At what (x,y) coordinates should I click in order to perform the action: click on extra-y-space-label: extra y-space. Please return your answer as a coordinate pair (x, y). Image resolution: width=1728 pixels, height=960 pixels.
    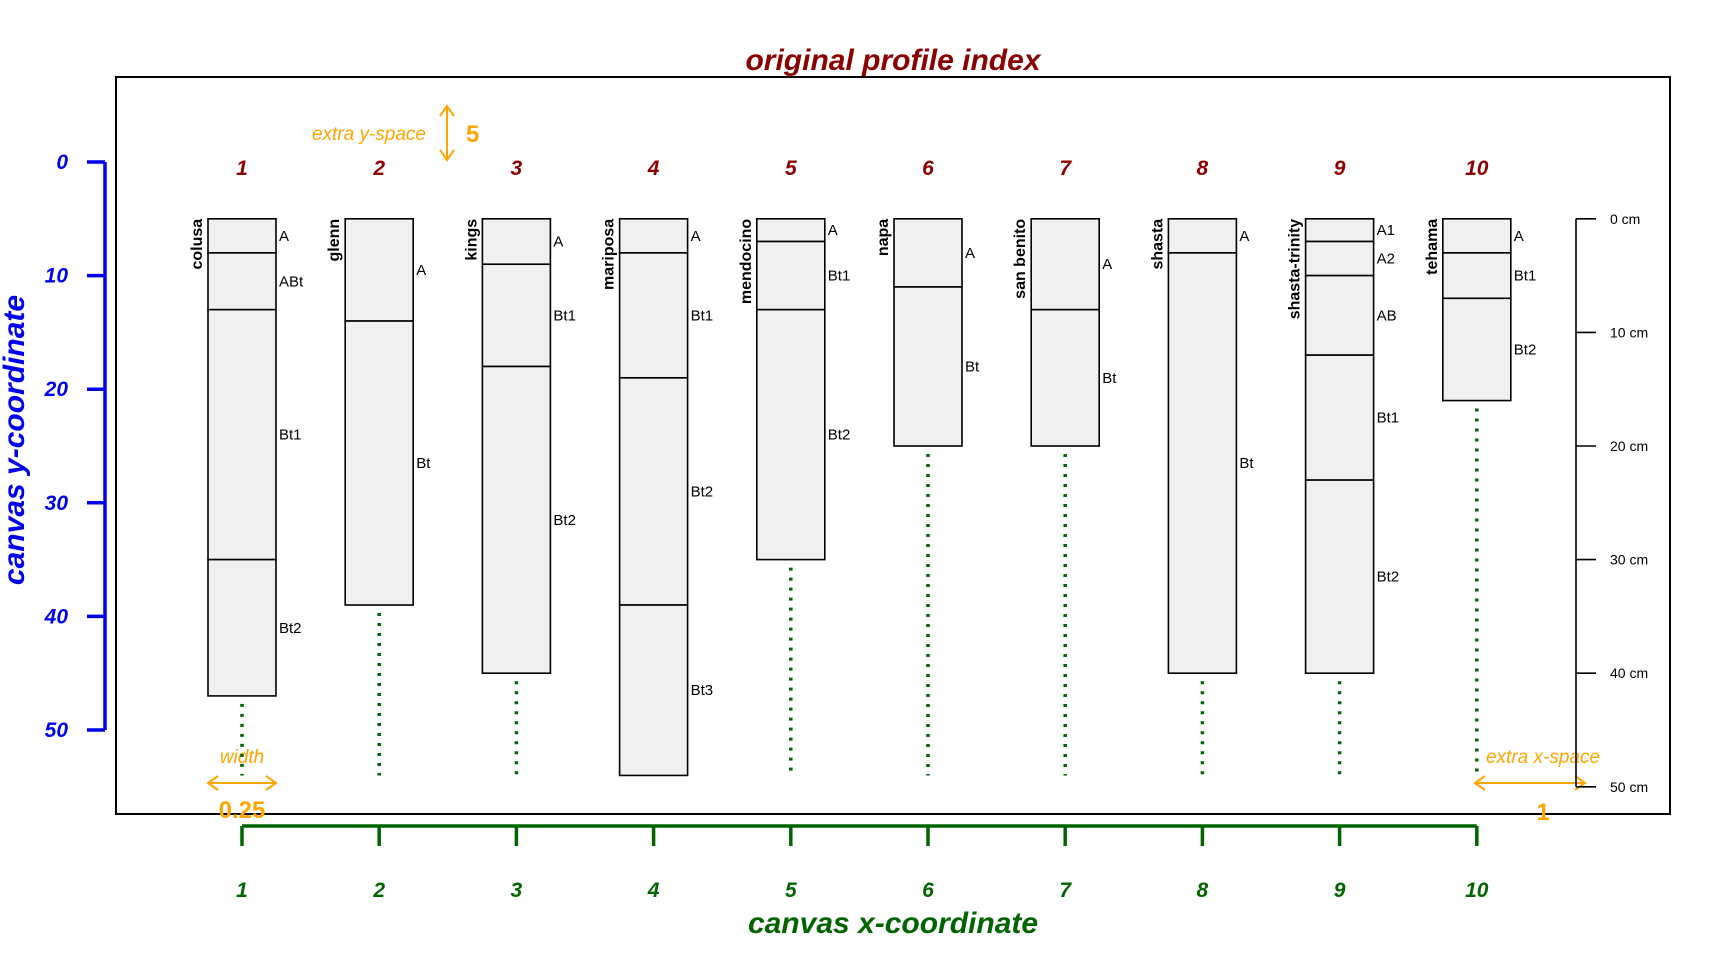
    Looking at the image, I should click on (369, 134).